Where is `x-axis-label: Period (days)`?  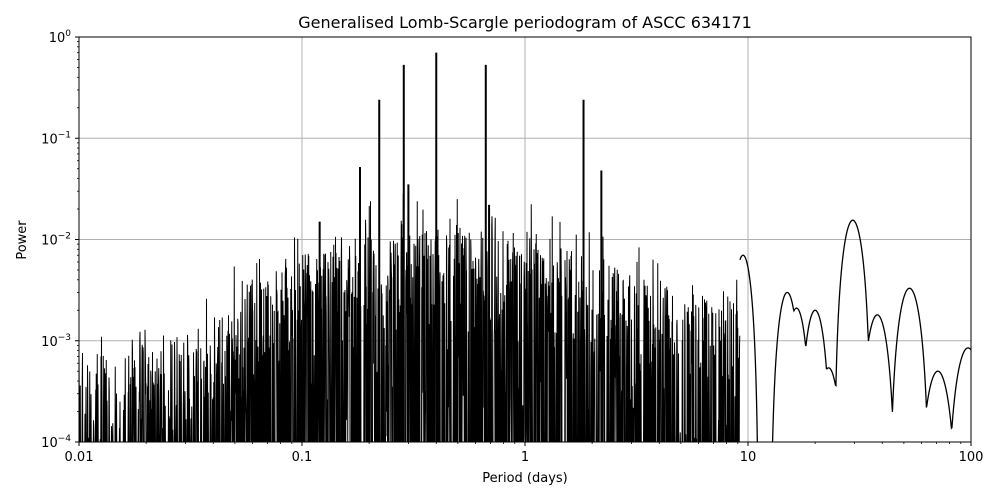
x-axis-label: Period (days) is located at coordinates (525, 478).